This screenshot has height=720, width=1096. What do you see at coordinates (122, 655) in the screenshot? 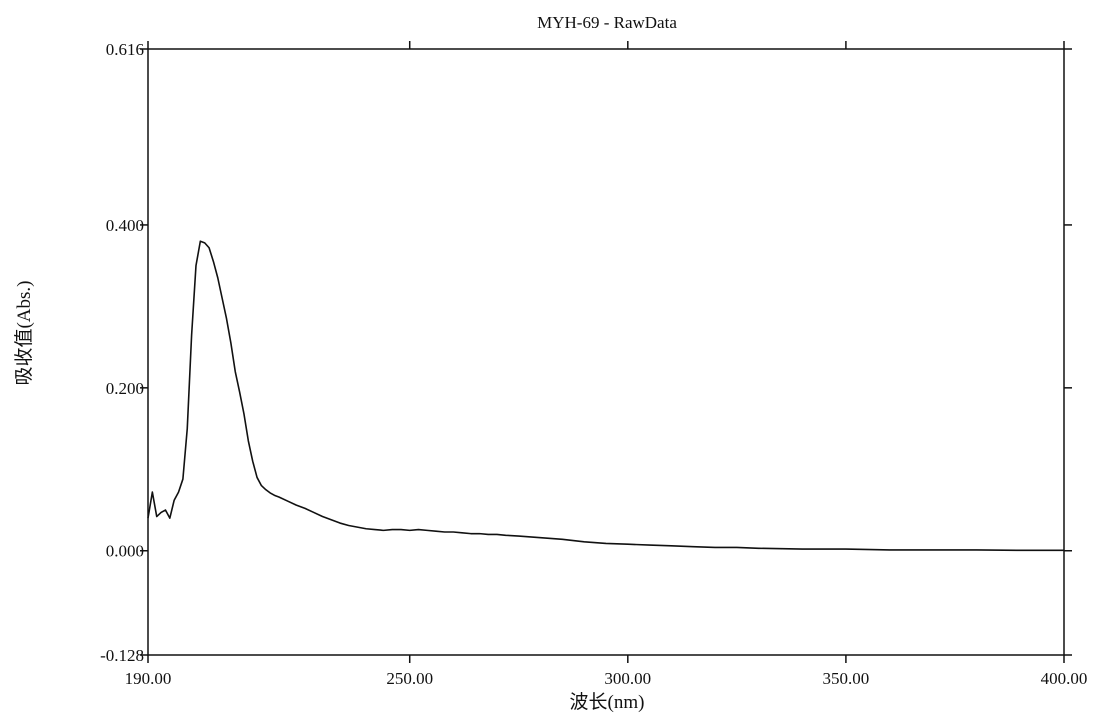
I see `y-tick-label: -0.128` at bounding box center [122, 655].